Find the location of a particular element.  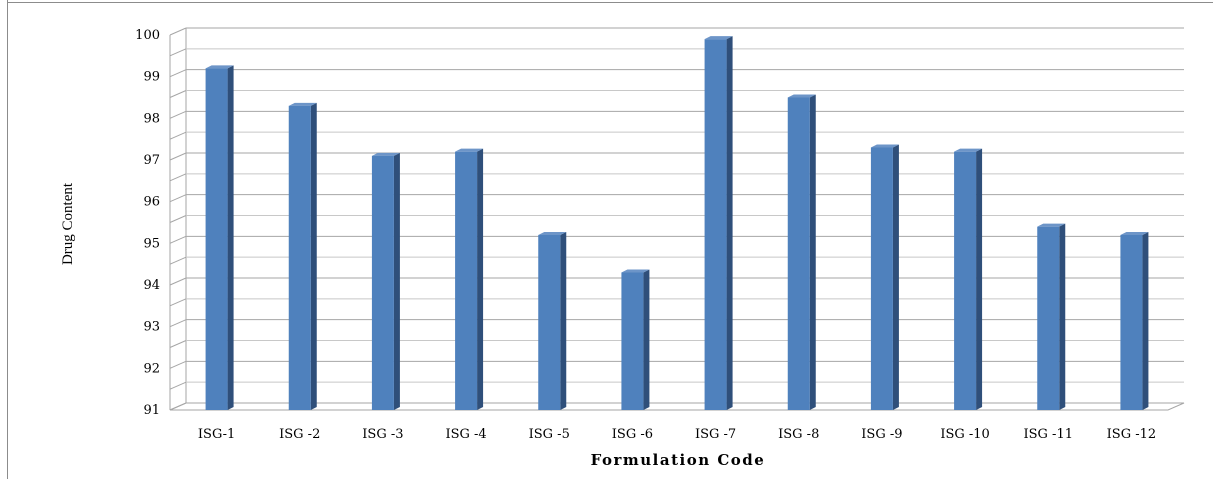

y-tick-label: 96 is located at coordinates (151, 202).